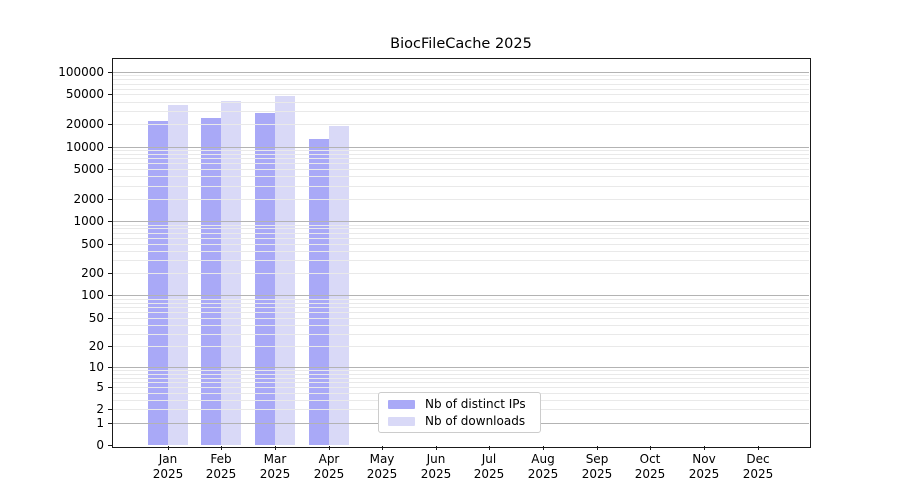 The width and height of the screenshot is (900, 500). I want to click on x-tick-label: May 2025, so click(382, 466).